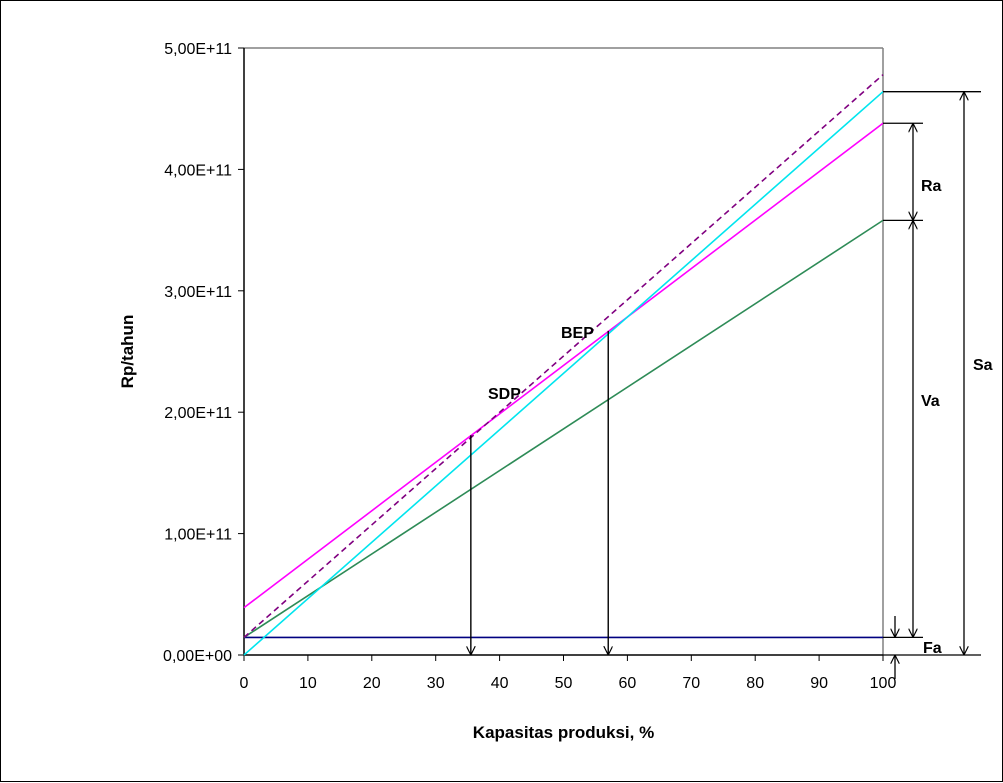  Describe the element at coordinates (198, 535) in the screenshot. I see `y-tick-label: 1,00E+11` at that location.